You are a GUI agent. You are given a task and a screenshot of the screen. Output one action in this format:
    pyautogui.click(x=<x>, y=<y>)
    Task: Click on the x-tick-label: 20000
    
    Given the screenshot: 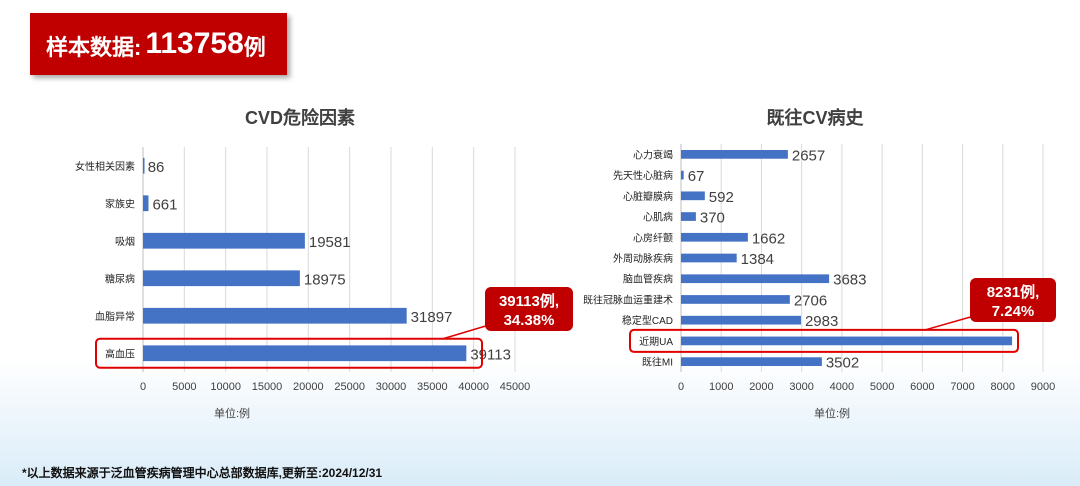 What is the action you would take?
    pyautogui.click(x=308, y=387)
    